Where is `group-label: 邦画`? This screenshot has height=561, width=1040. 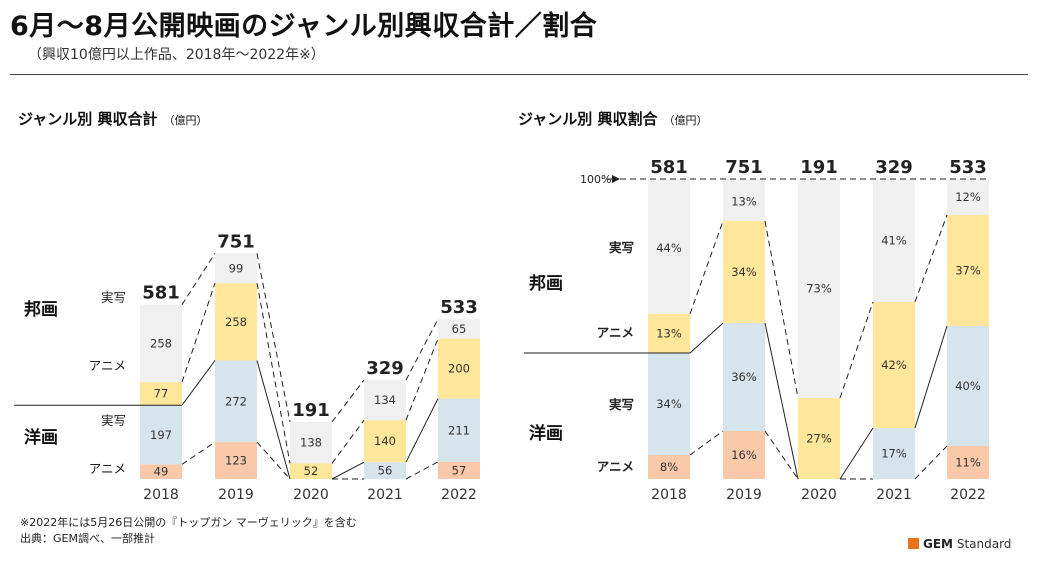 group-label: 邦画 is located at coordinates (41, 309).